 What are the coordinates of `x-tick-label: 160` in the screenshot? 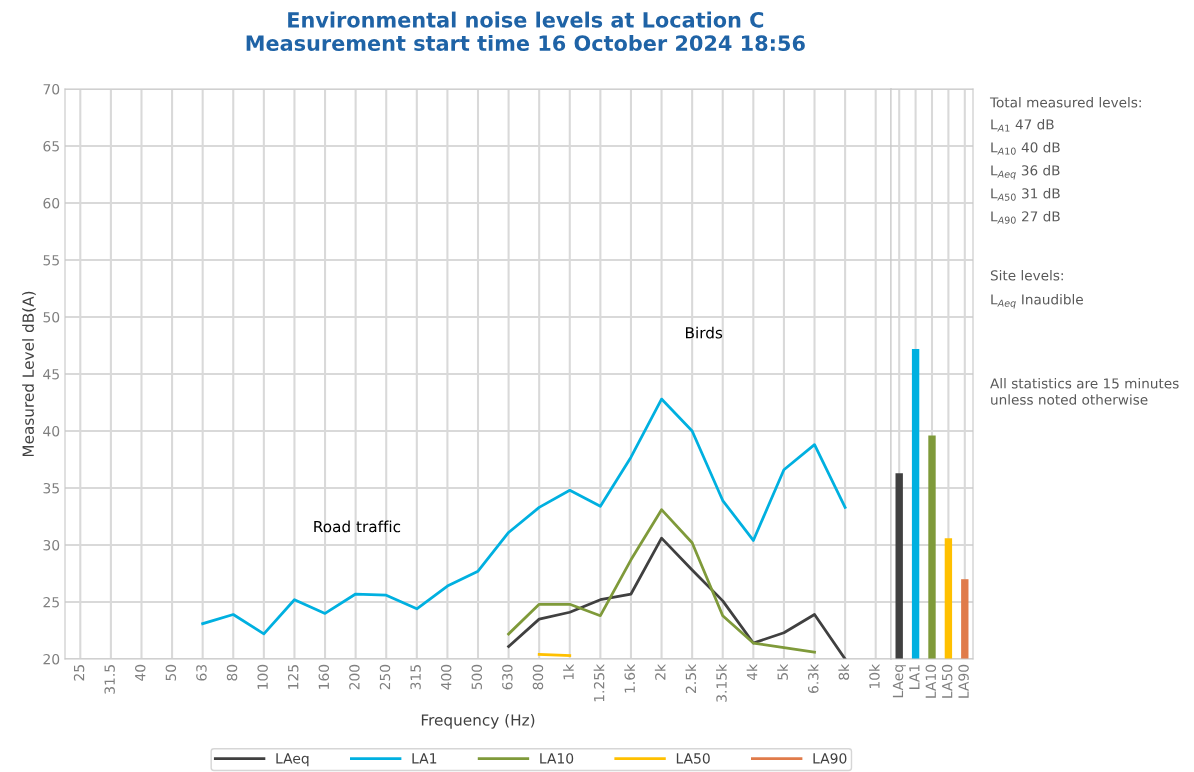 It's located at (324, 676).